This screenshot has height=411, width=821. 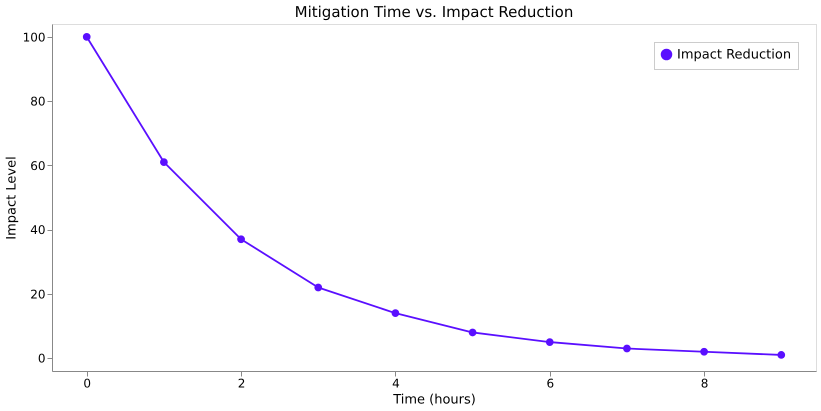 What do you see at coordinates (38, 230) in the screenshot?
I see `y-tick-label: 40` at bounding box center [38, 230].